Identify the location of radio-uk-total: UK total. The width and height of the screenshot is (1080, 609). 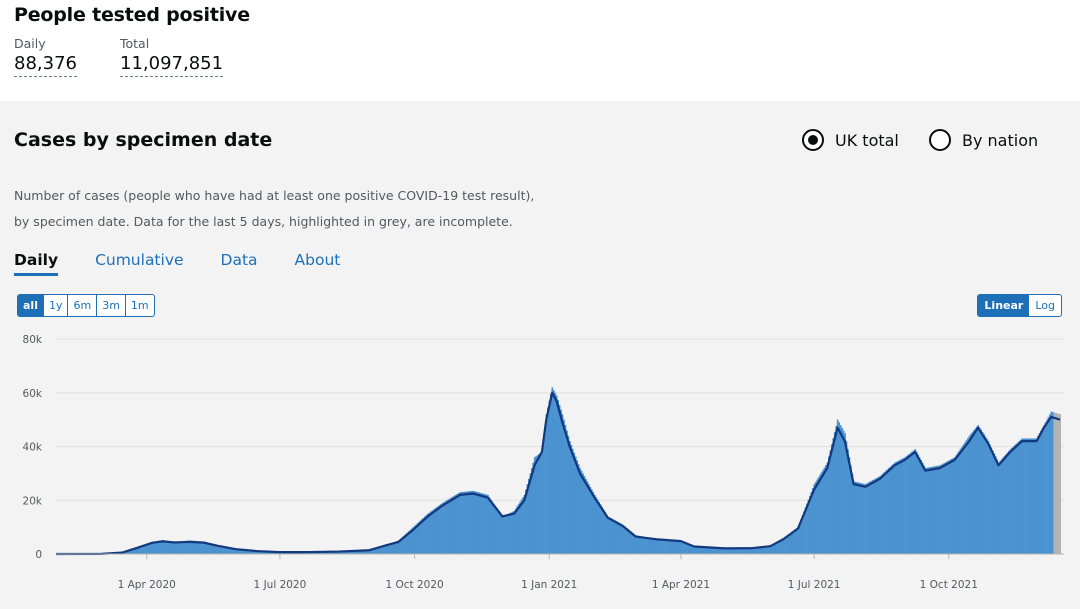
(850, 140).